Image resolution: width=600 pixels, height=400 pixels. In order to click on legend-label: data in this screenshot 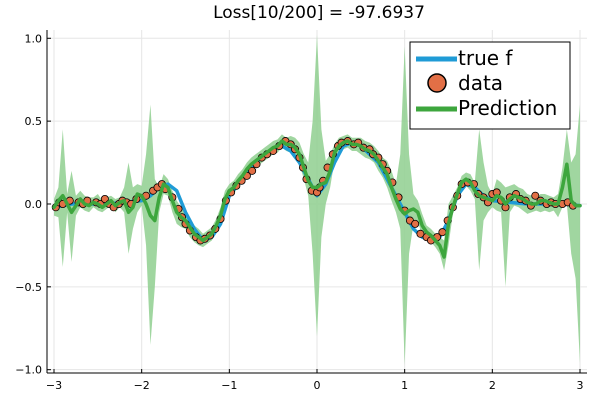, I will do `click(480, 83)`.